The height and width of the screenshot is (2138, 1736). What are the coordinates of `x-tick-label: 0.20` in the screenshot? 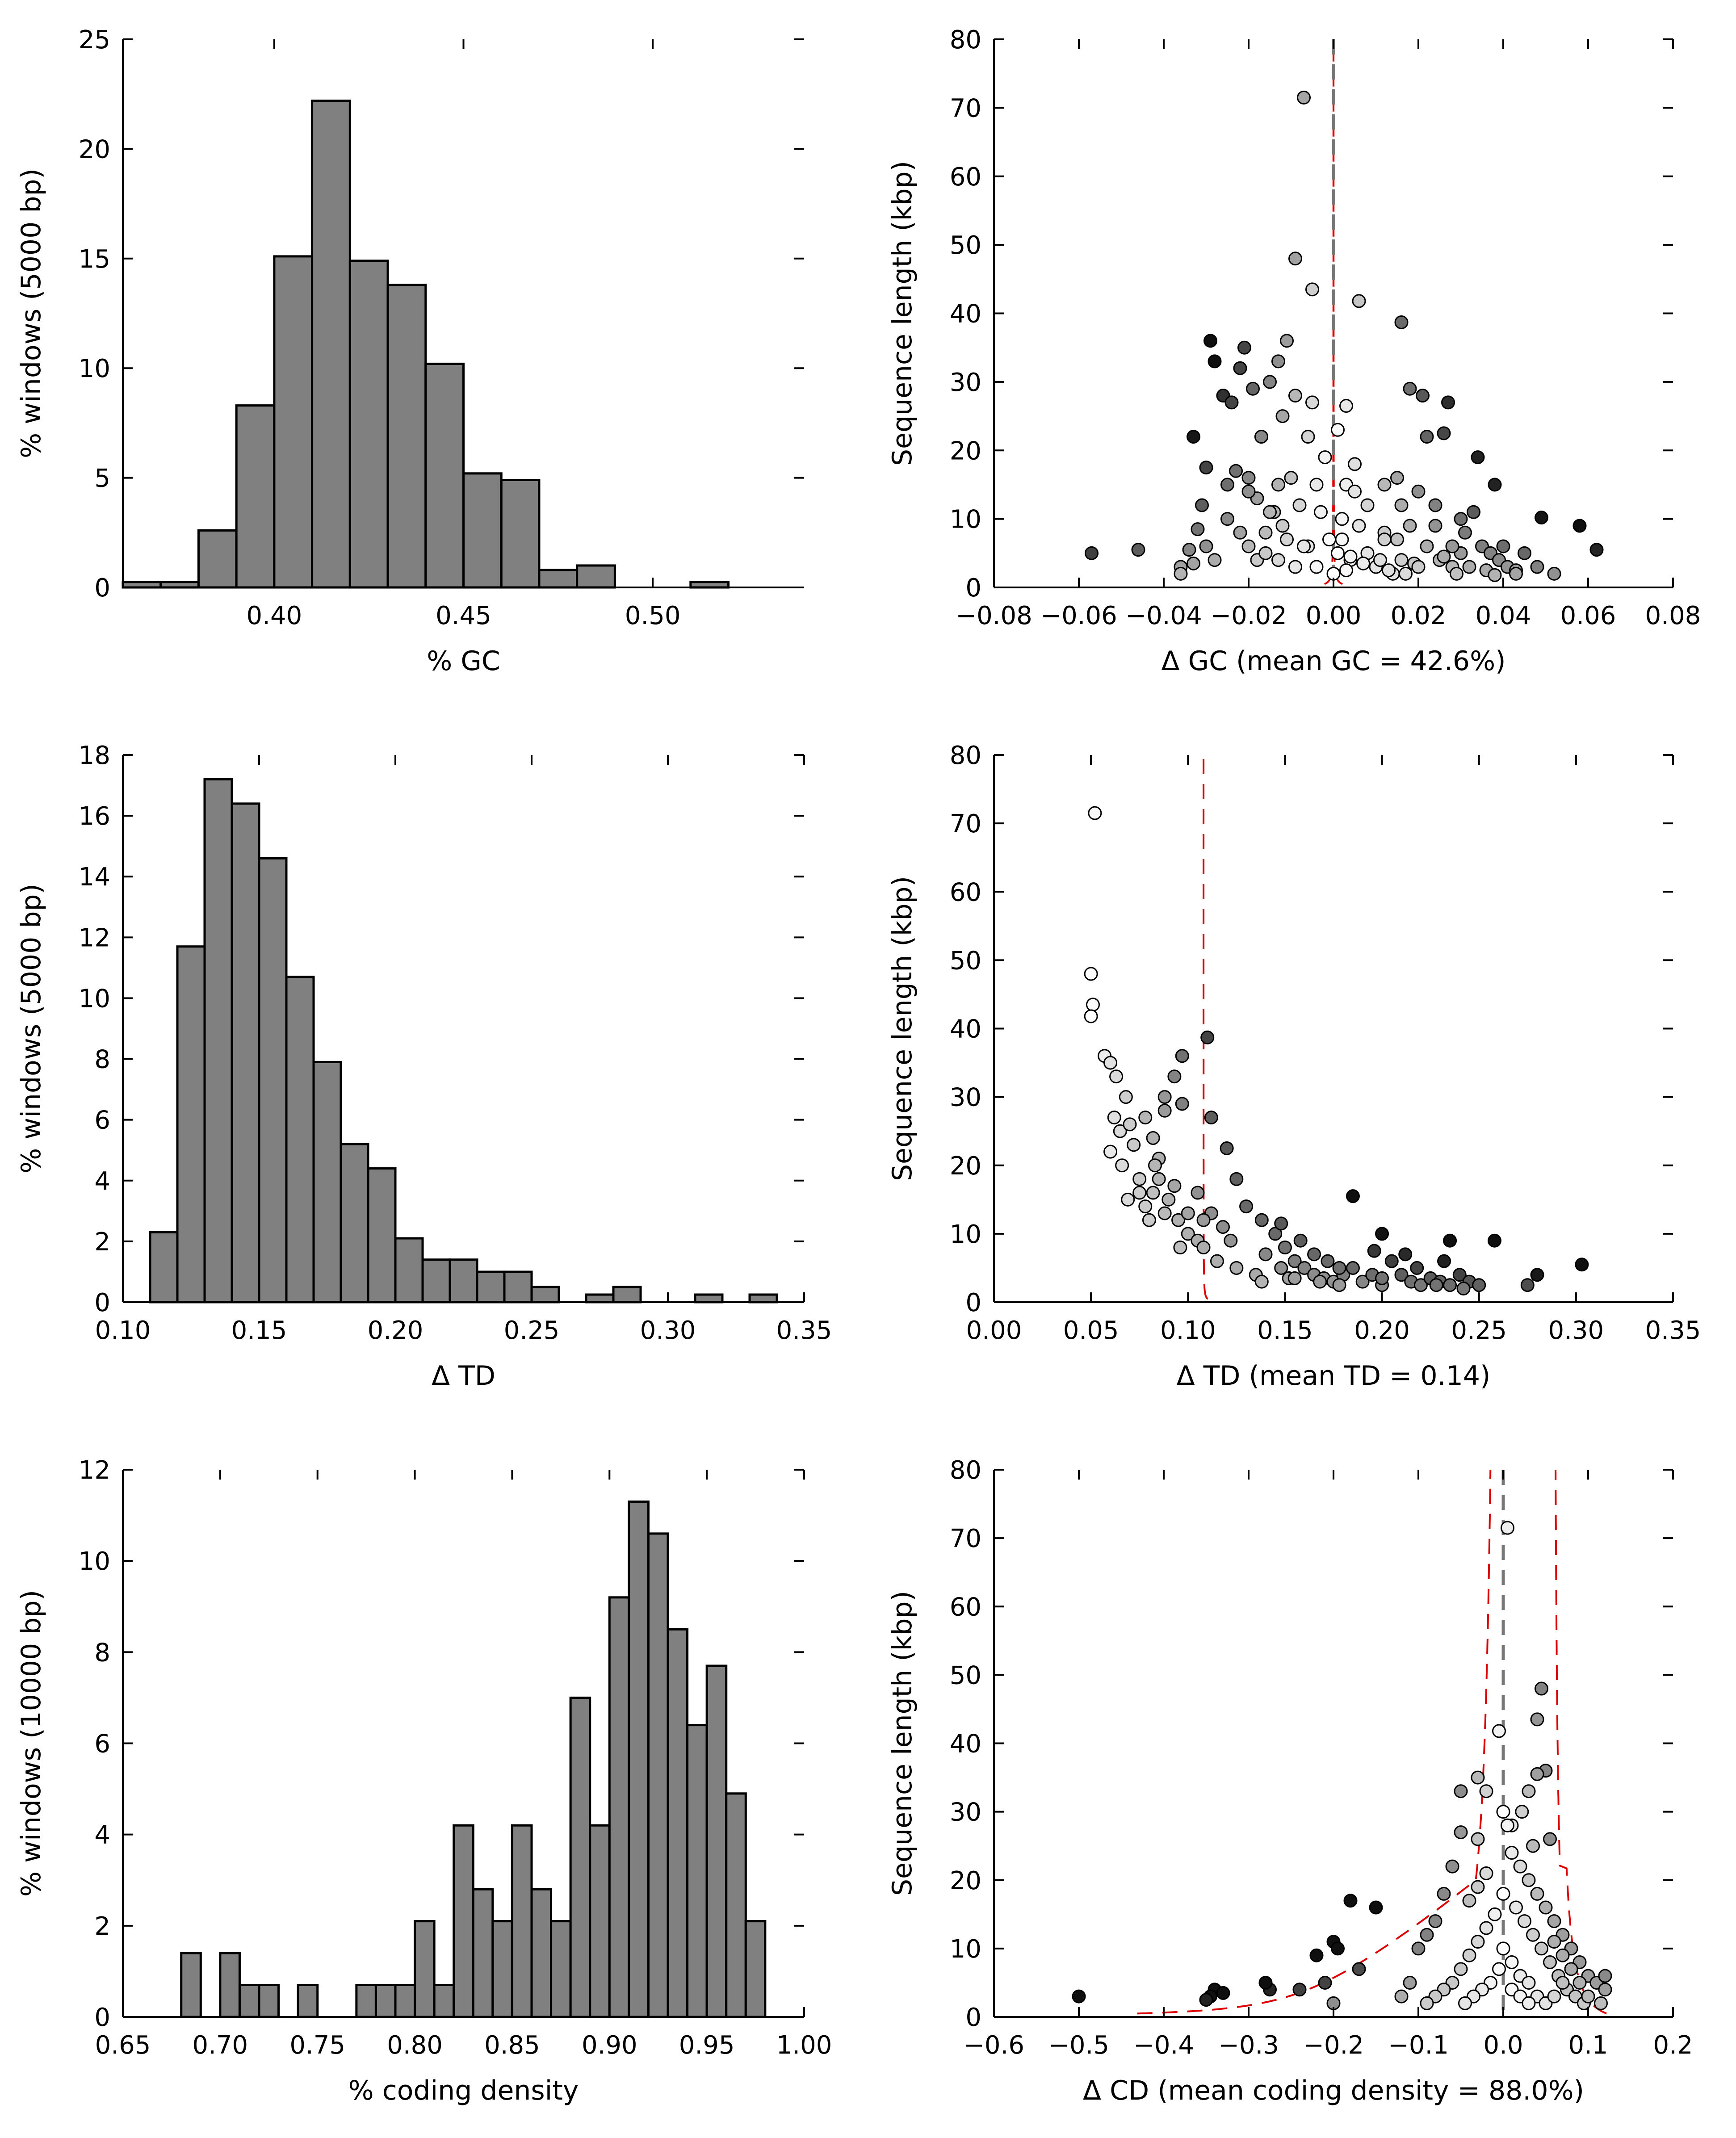 It's located at (1382, 1331).